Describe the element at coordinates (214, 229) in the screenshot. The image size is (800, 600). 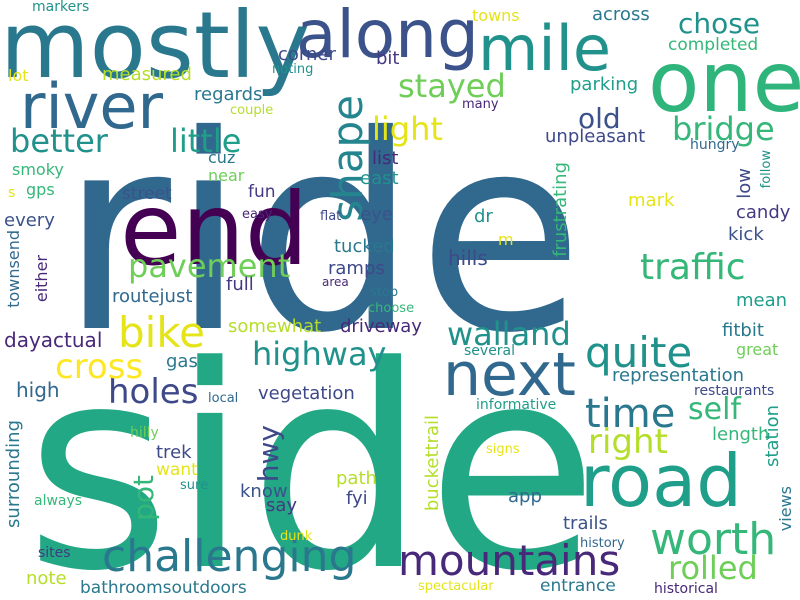
I see `word-end: end` at that location.